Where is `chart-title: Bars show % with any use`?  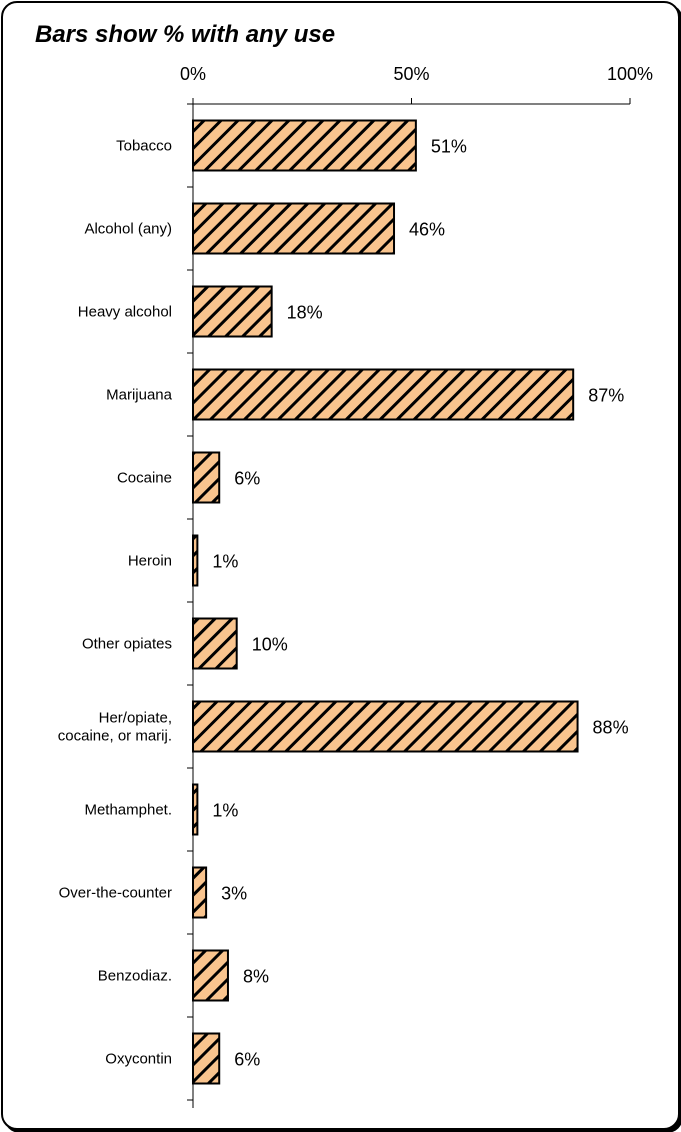 chart-title: Bars show % with any use is located at coordinates (185, 34).